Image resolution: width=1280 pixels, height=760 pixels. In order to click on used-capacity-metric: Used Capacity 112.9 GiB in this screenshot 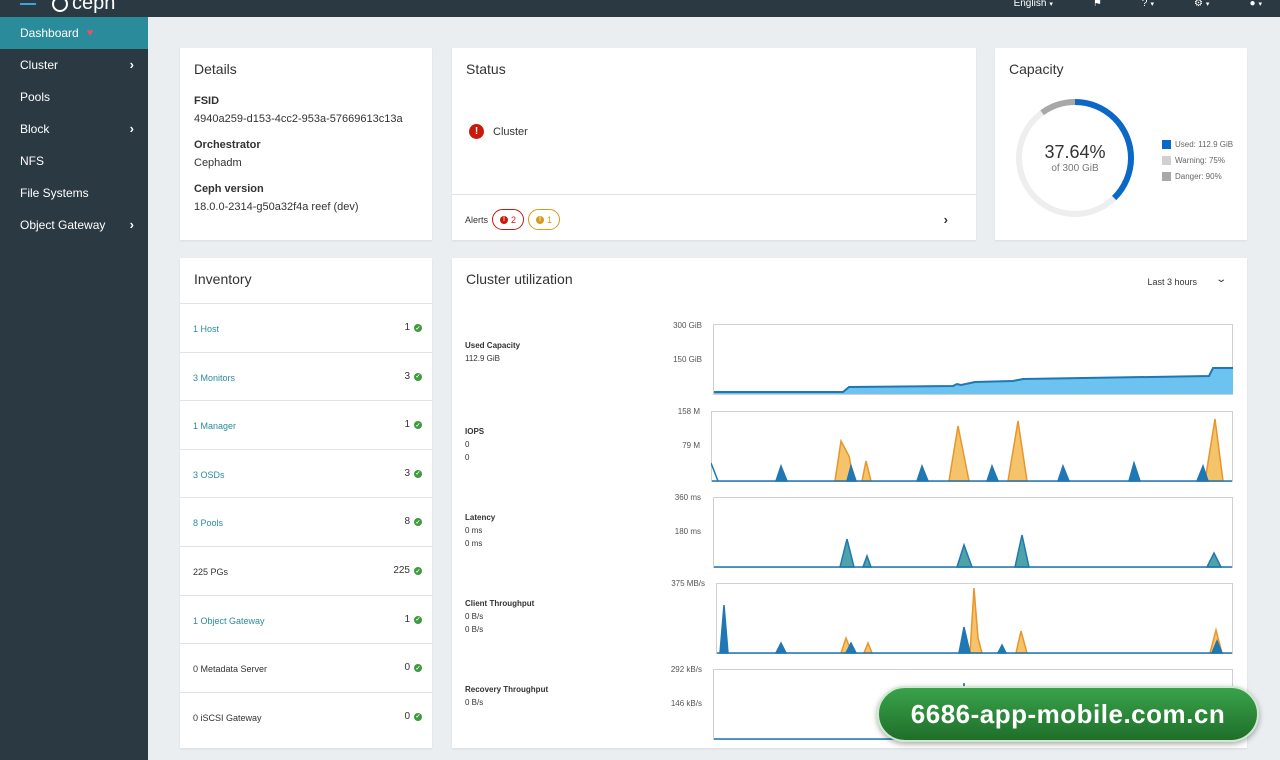, I will do `click(493, 352)`.